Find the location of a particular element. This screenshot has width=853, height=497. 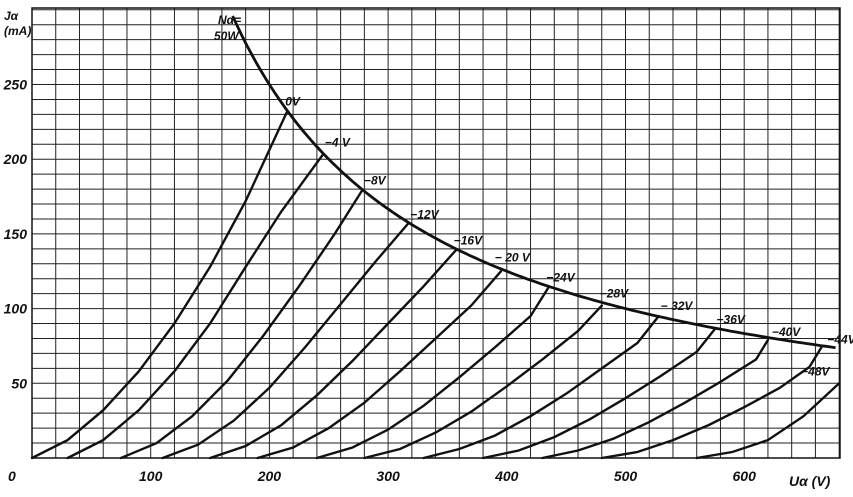

curve-label: 0V is located at coordinates (293, 101).